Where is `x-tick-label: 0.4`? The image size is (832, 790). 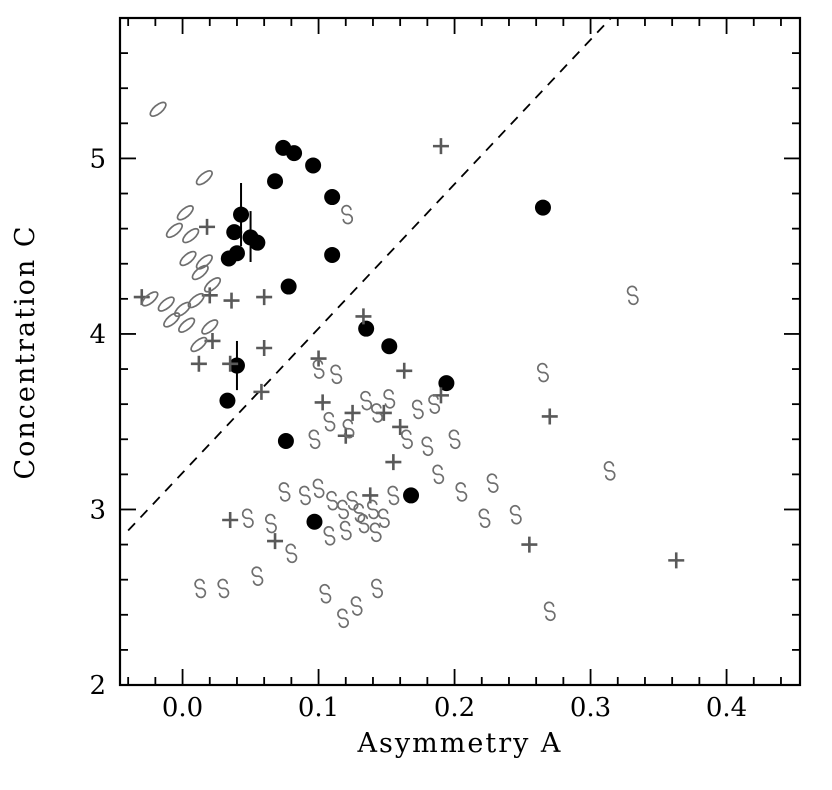 x-tick-label: 0.4 is located at coordinates (726, 708).